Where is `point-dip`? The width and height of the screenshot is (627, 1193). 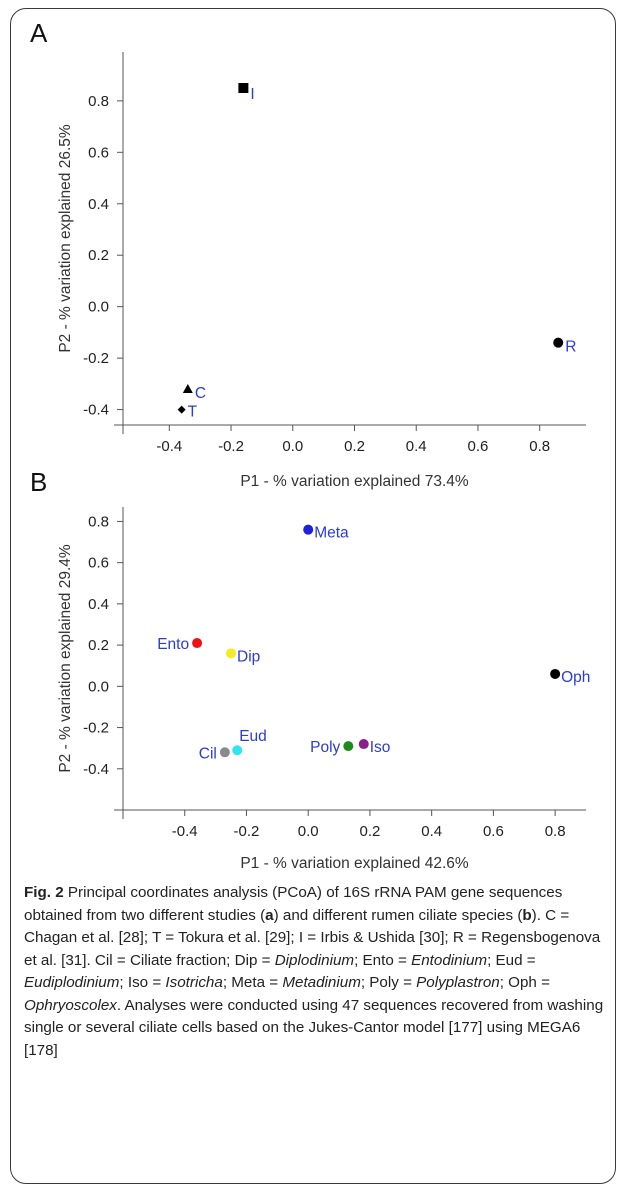 point-dip is located at coordinates (231, 653).